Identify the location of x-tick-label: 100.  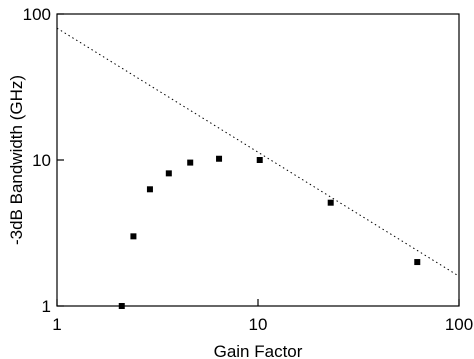
(459, 324).